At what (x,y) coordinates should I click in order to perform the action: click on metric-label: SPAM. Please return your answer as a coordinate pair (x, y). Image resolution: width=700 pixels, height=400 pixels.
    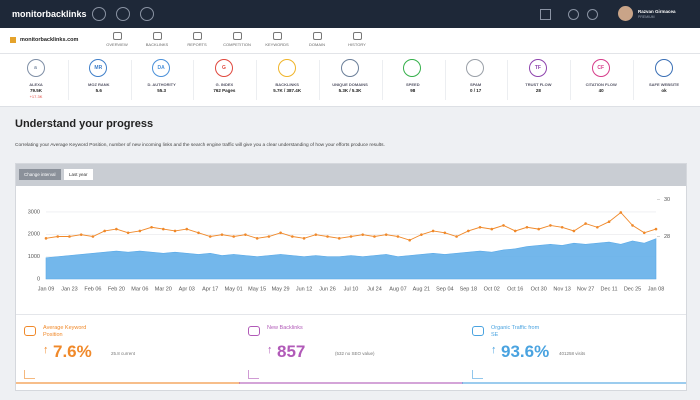
    Looking at the image, I should click on (475, 84).